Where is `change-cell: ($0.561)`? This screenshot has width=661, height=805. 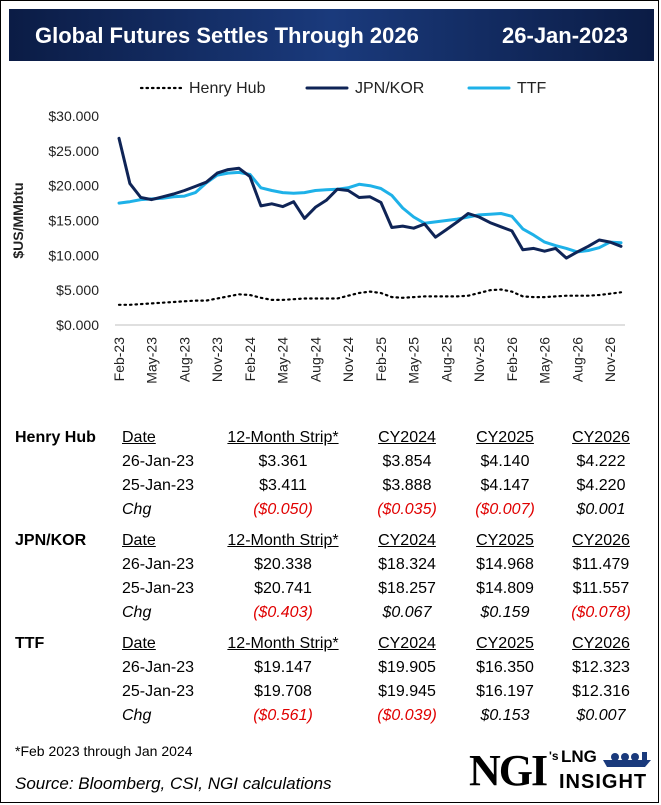 change-cell: ($0.561) is located at coordinates (283, 715).